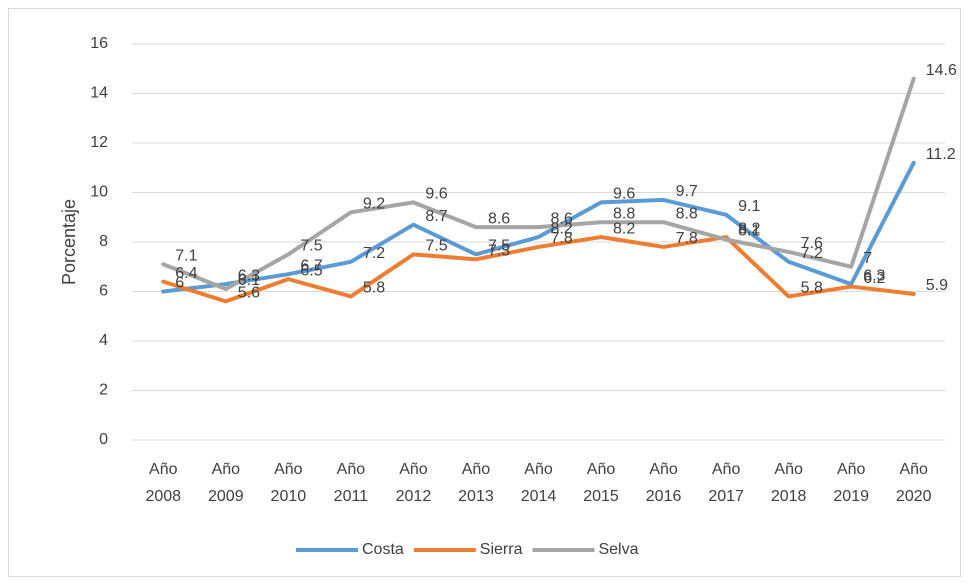  Describe the element at coordinates (789, 483) in the screenshot. I see `x-tick-label: Año 2018` at that location.